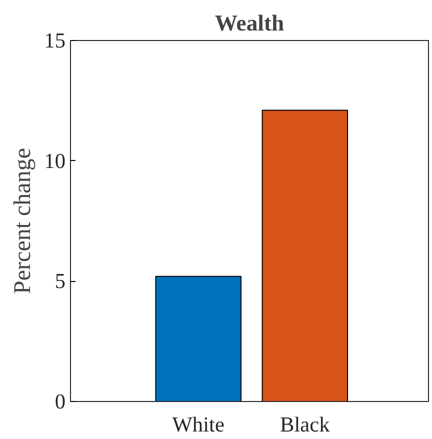 The width and height of the screenshot is (432, 439). What do you see at coordinates (305, 424) in the screenshot?
I see `x-tick-label: Black` at bounding box center [305, 424].